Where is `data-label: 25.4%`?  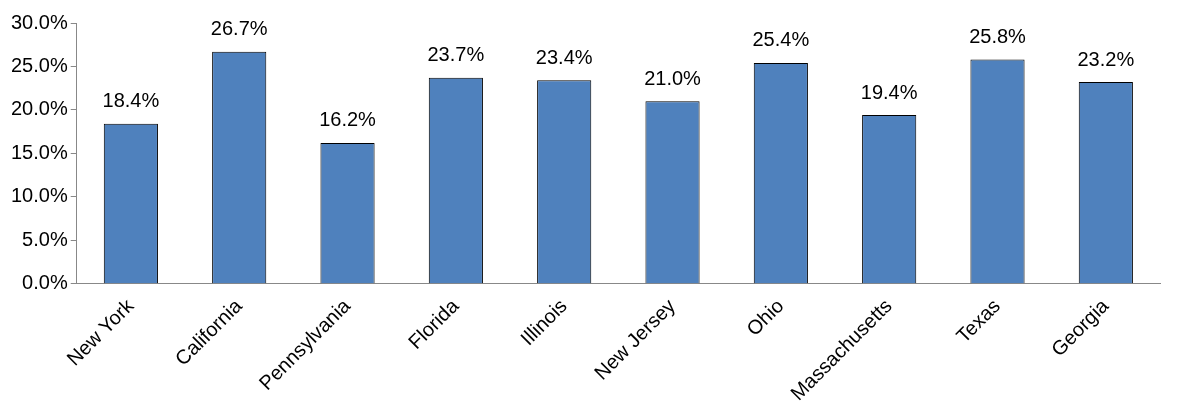
data-label: 25.4% is located at coordinates (781, 39).